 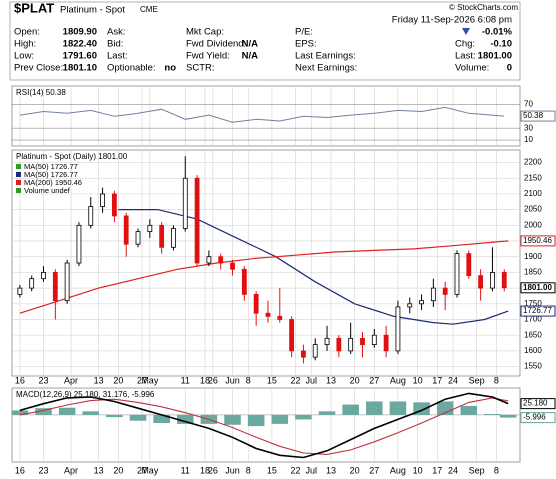 What do you see at coordinates (185, 380) in the screenshot?
I see `x-tick-label: 11` at bounding box center [185, 380].